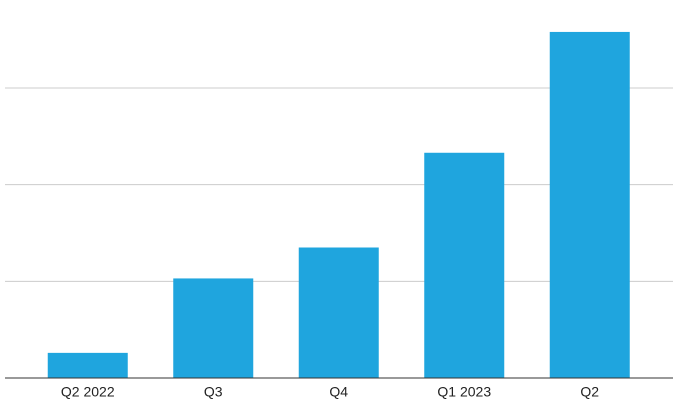 The width and height of the screenshot is (683, 408). I want to click on x-tick-label: Q2 2022, so click(88, 392).